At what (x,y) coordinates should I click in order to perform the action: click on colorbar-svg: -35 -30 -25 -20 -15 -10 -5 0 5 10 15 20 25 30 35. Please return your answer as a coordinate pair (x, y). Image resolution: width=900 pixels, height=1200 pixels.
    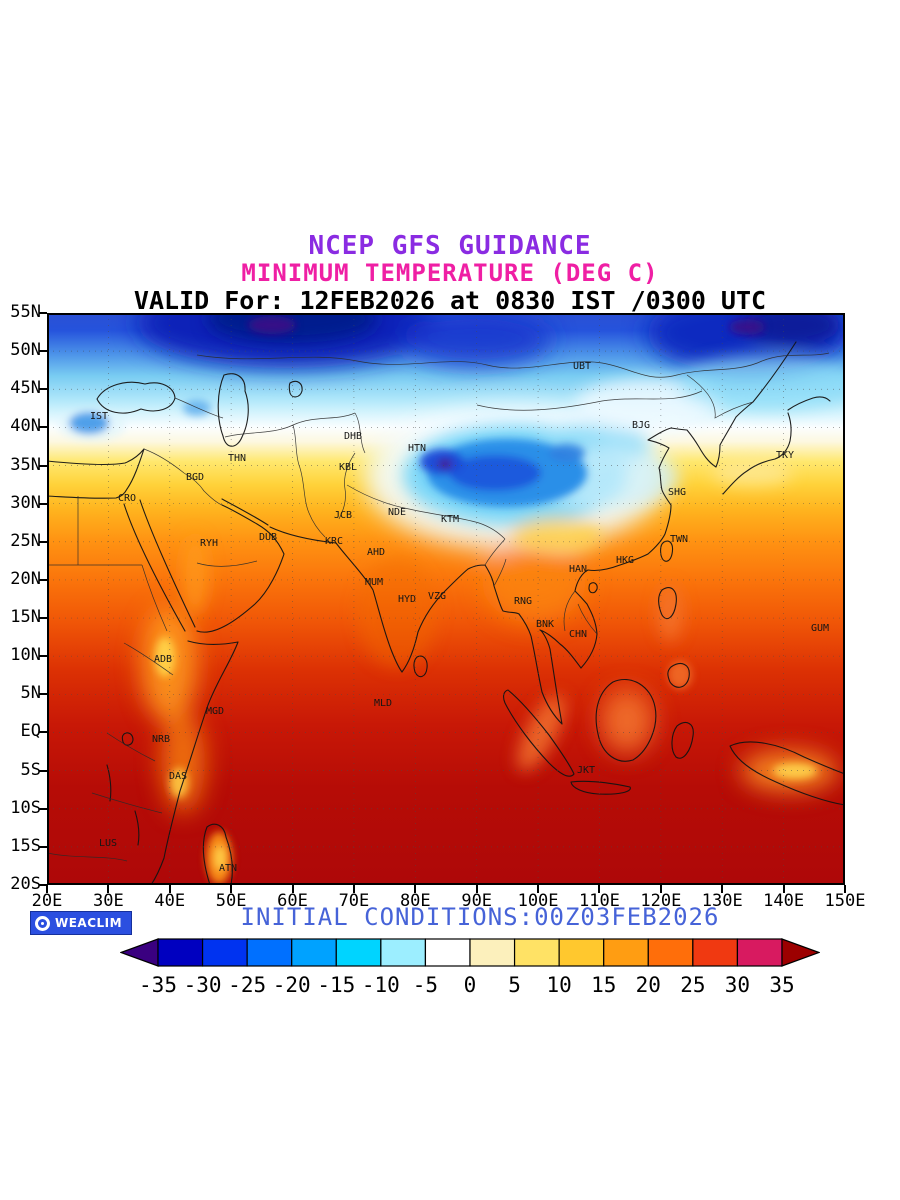
    Looking at the image, I should click on (470, 967).